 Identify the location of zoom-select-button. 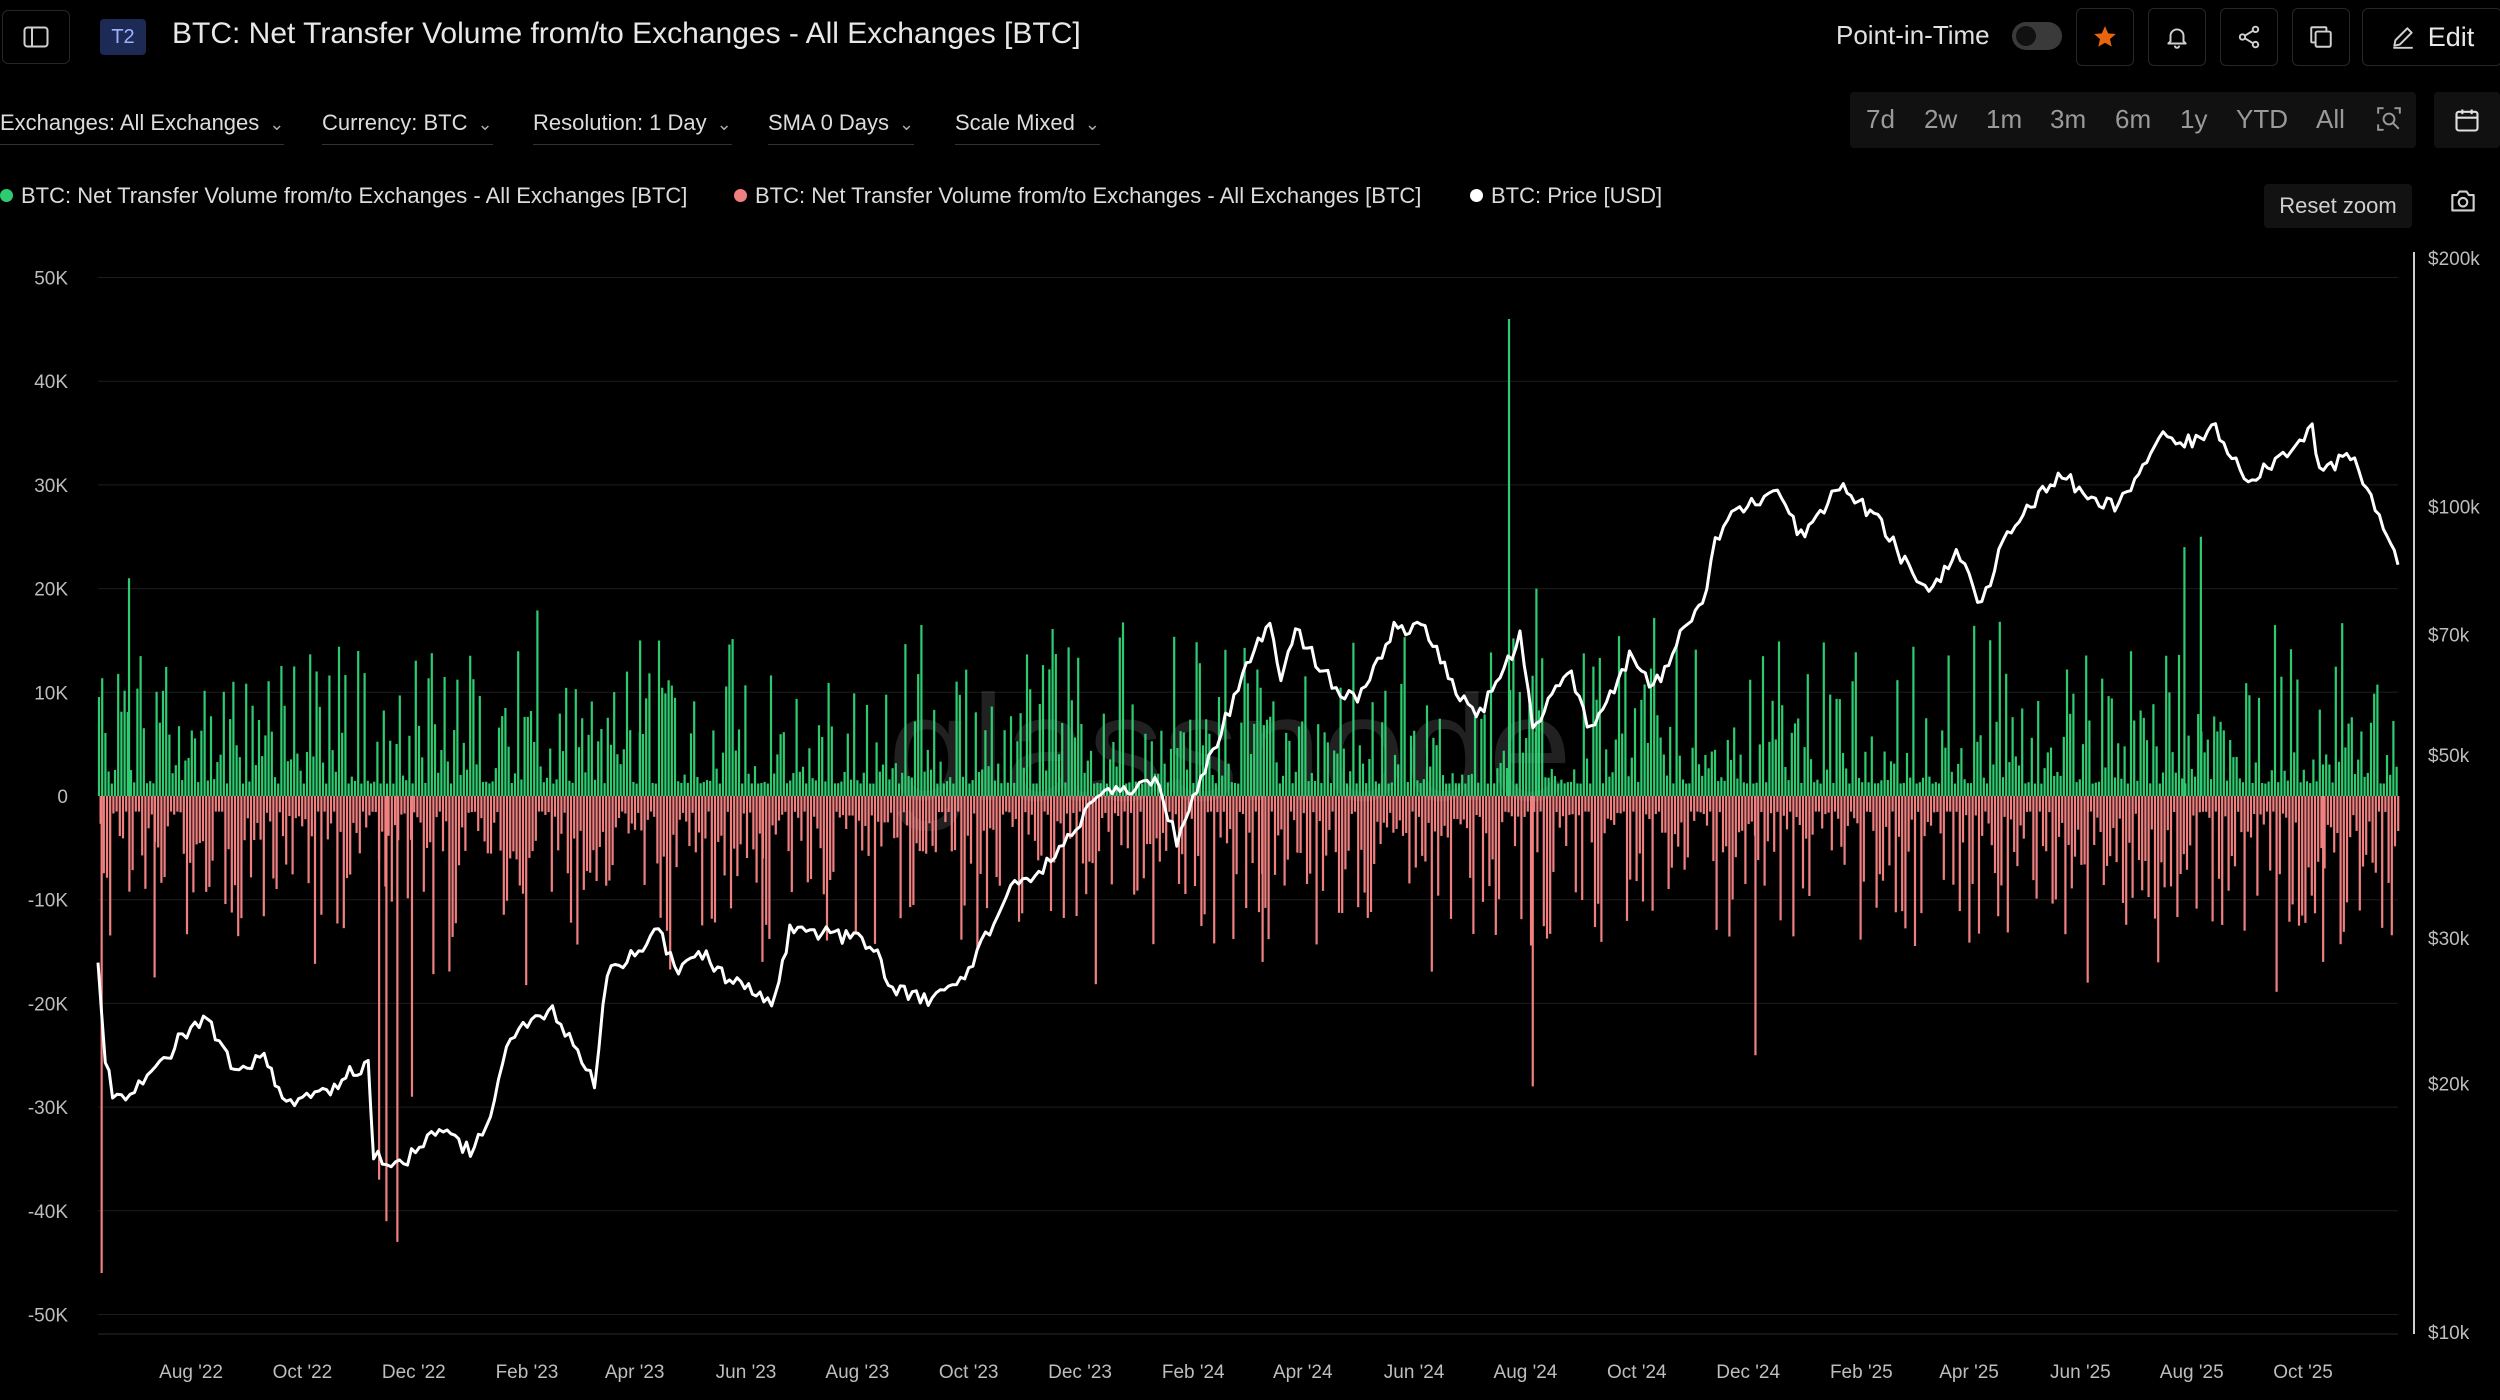
(2389, 122).